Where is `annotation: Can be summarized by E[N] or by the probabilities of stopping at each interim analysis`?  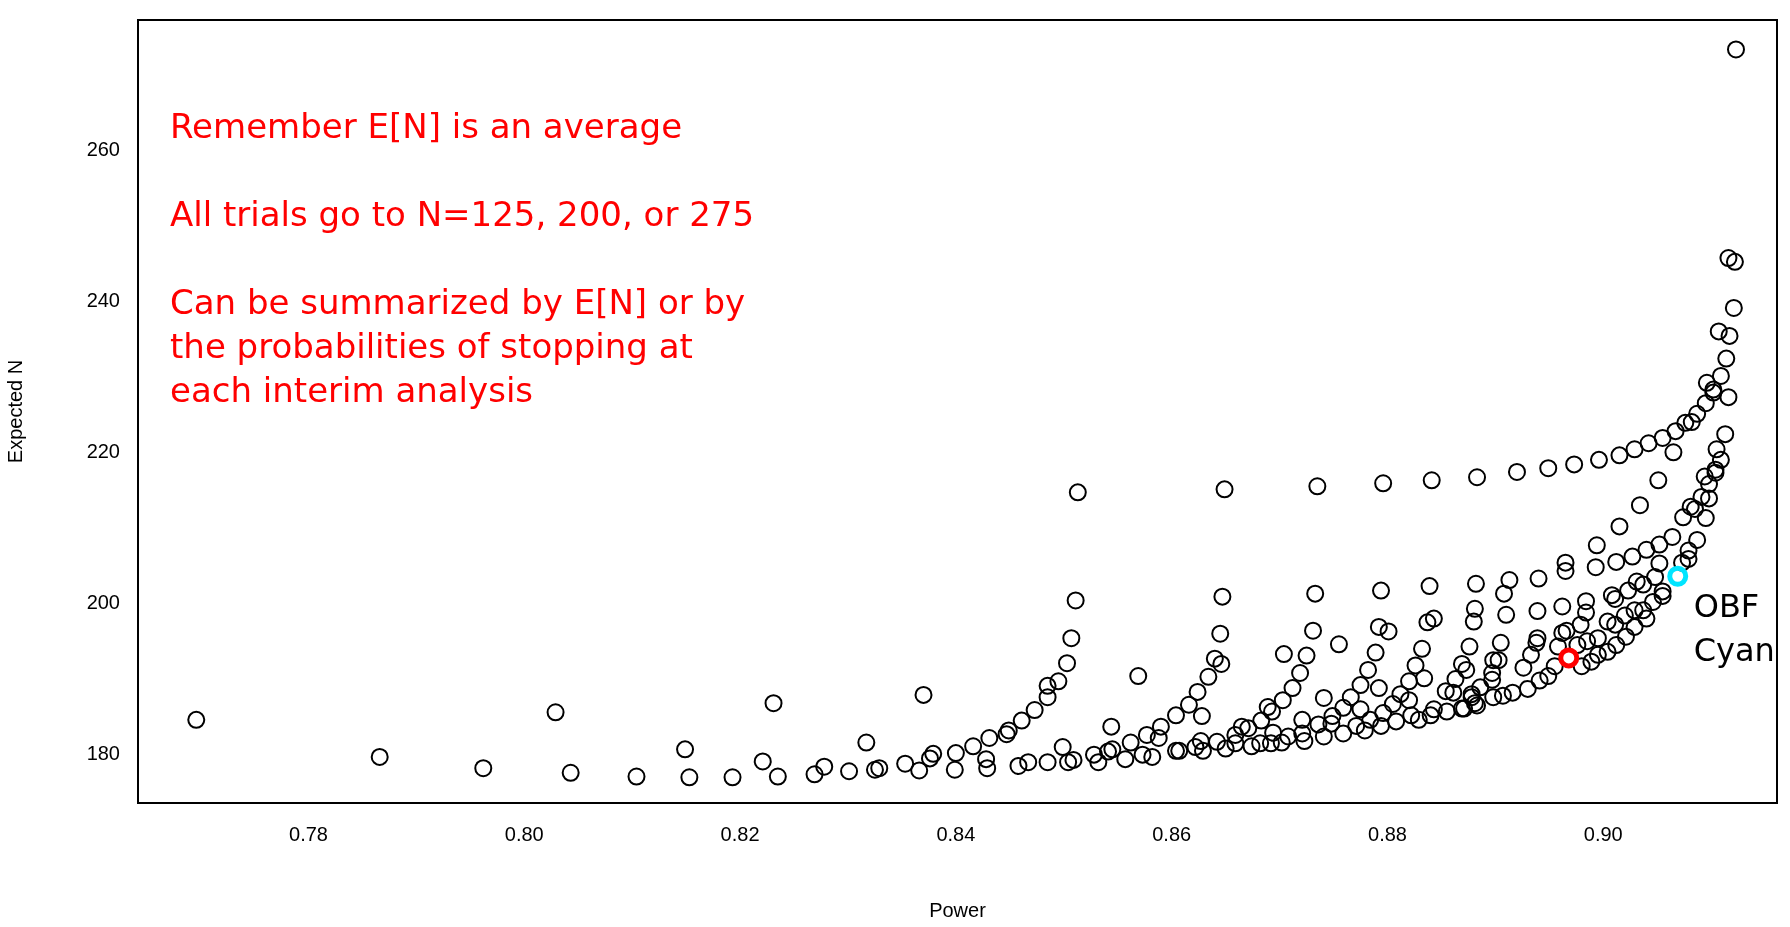 annotation: Can be summarized by E[N] or by the probabilities of stopping at each interim analysis is located at coordinates (458, 346).